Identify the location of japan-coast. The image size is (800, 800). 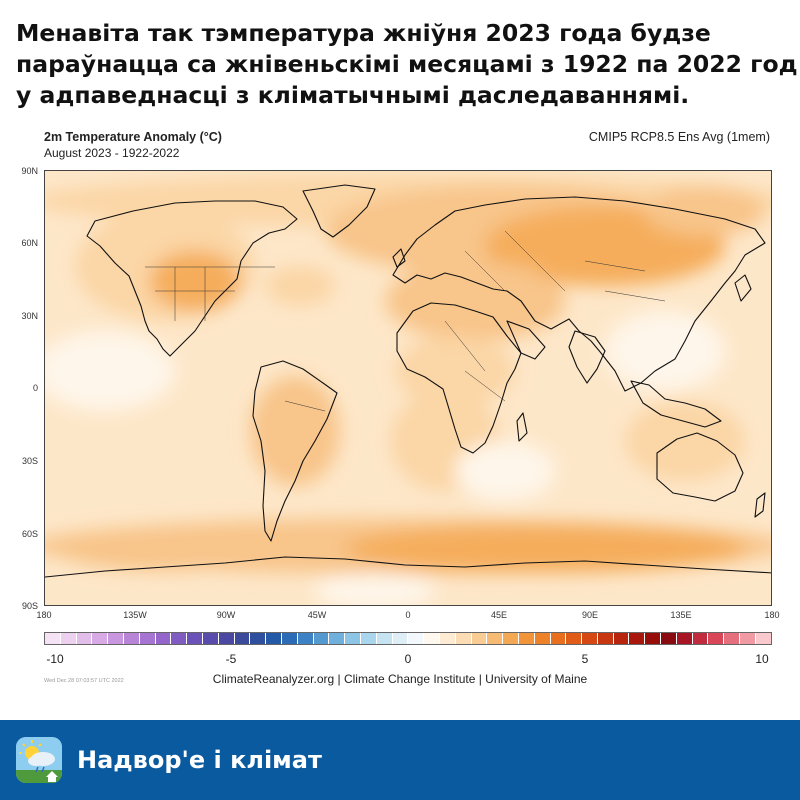
(743, 288).